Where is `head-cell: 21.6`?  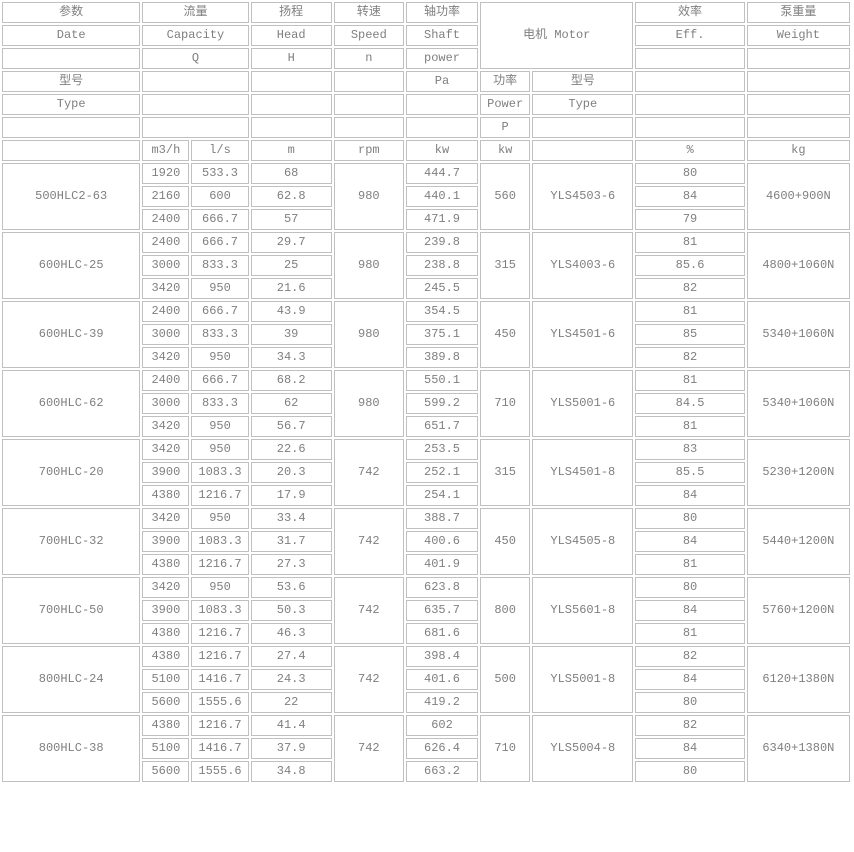 head-cell: 21.6 is located at coordinates (291, 288).